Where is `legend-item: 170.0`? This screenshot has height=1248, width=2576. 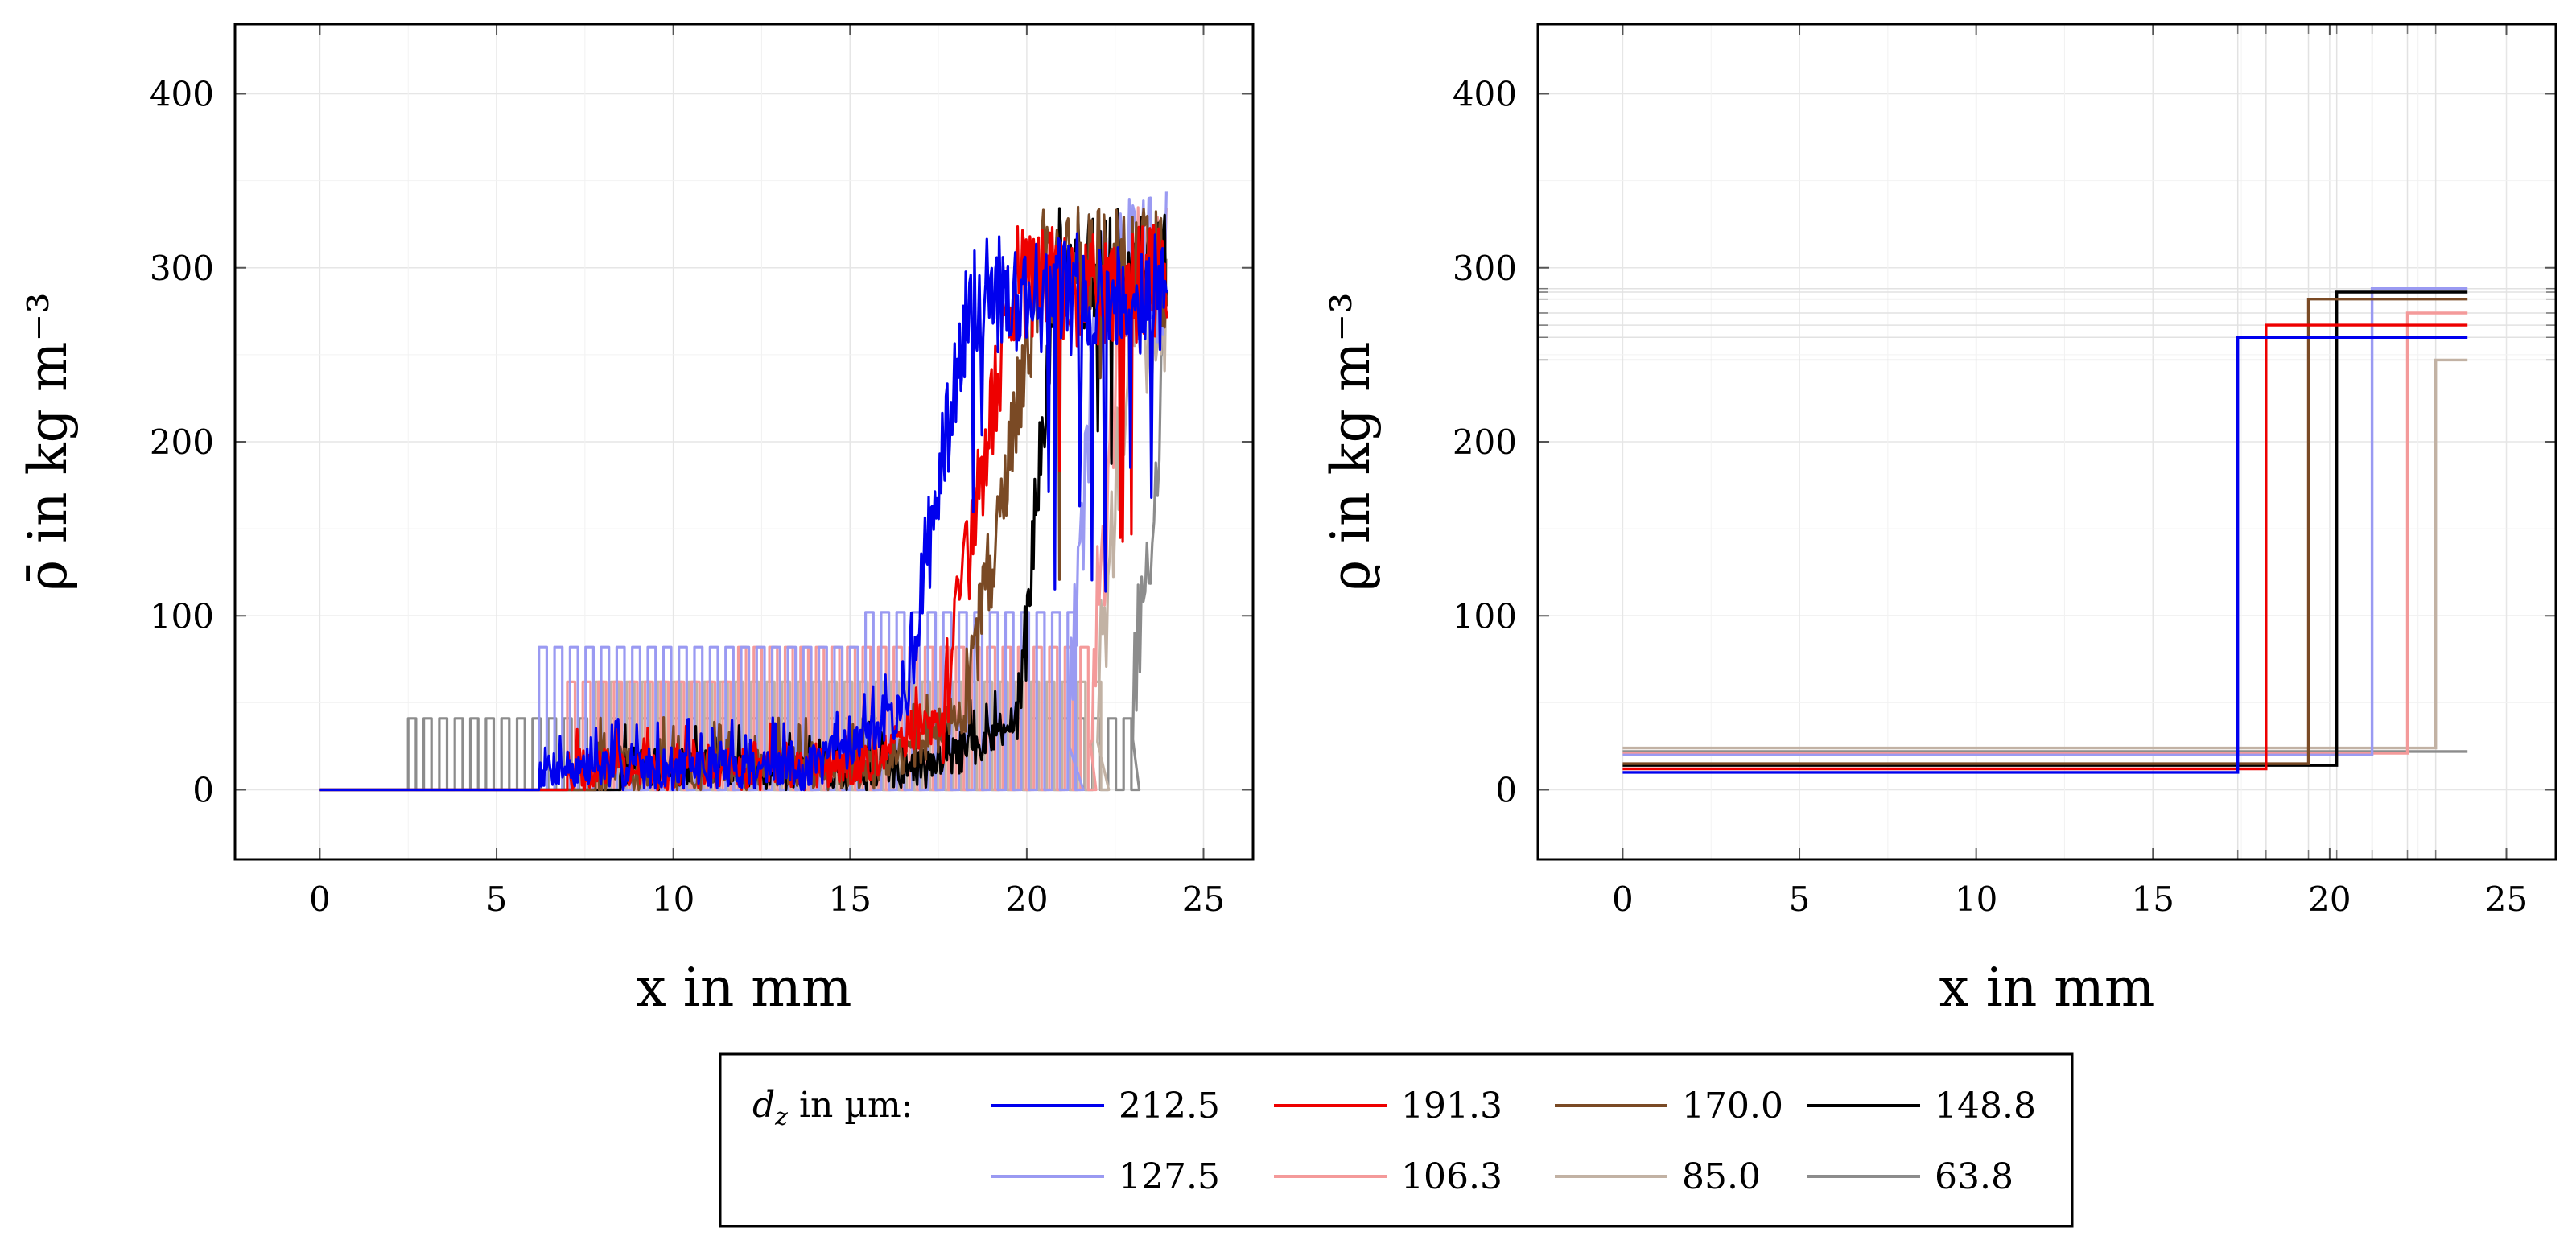
legend-item: 170.0 is located at coordinates (1669, 1105).